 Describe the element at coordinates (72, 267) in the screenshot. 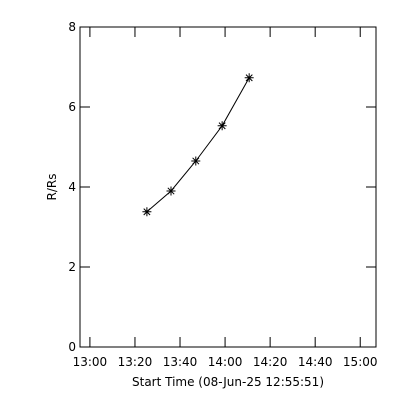

I see `y-tick-label: 2` at that location.